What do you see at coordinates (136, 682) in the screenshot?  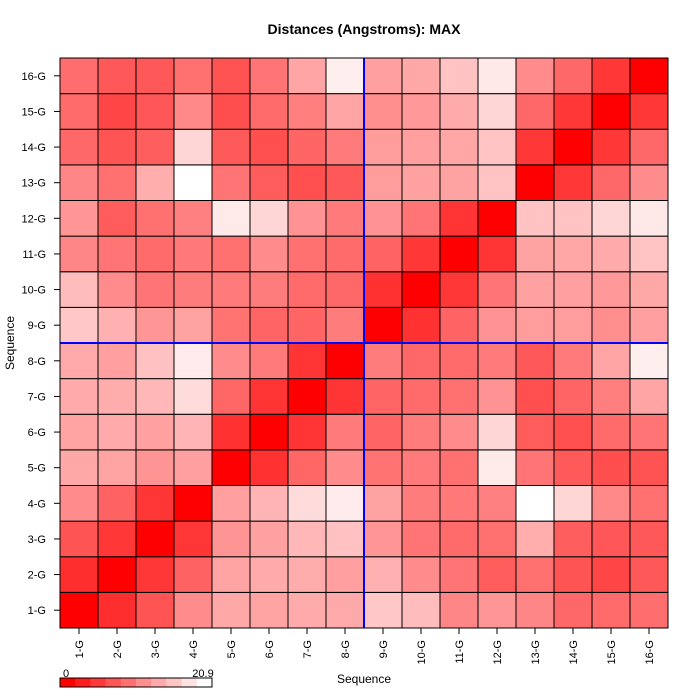 I see `colorbar-frame` at bounding box center [136, 682].